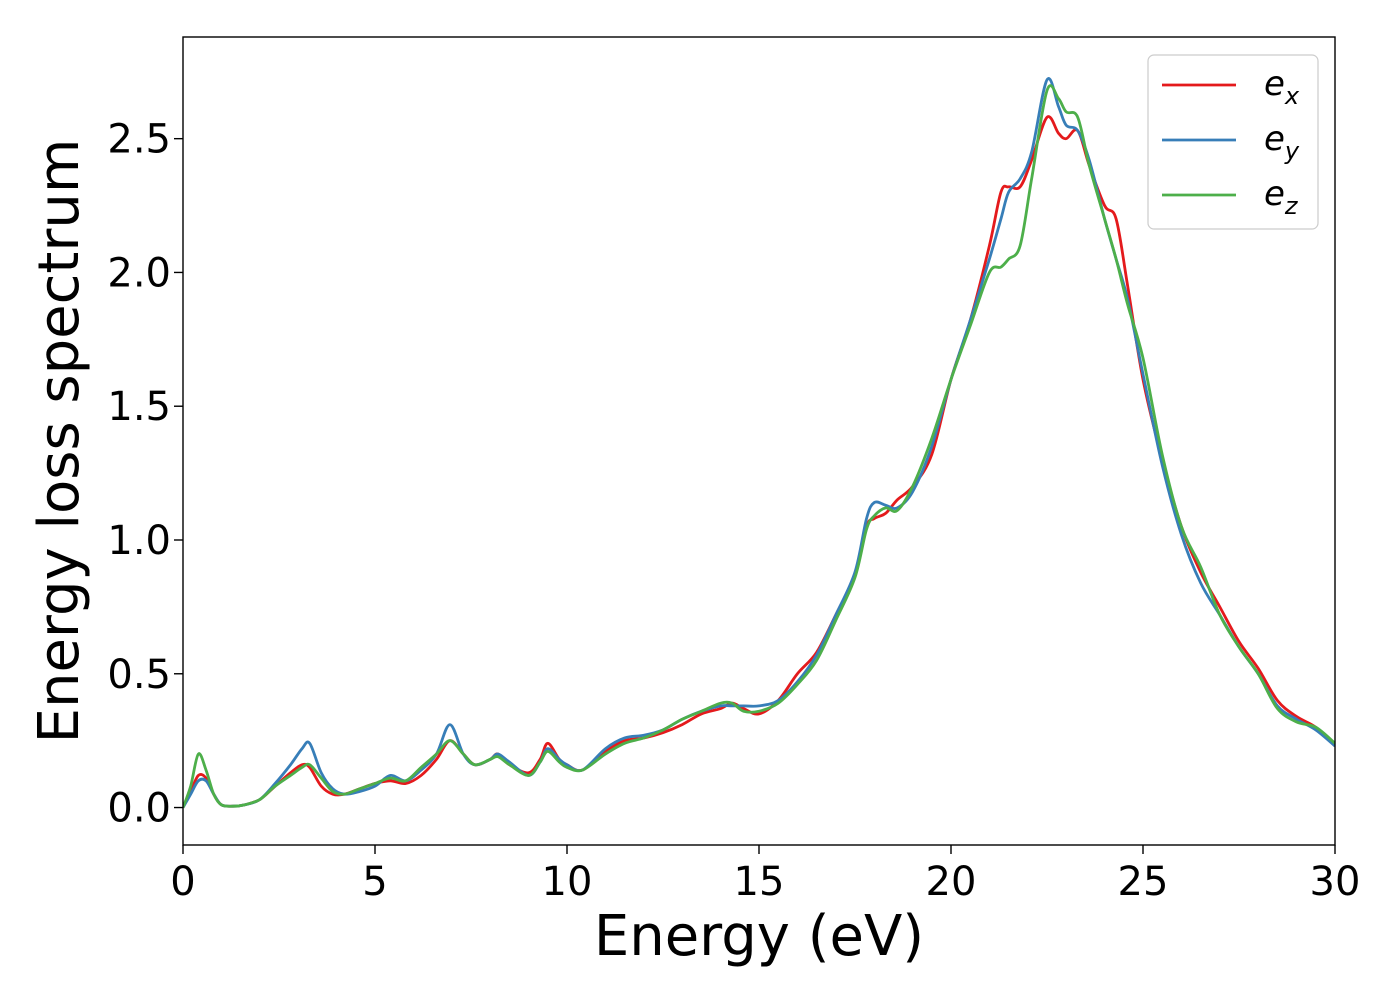 Image resolution: width=1400 pixels, height=1000 pixels. Describe the element at coordinates (1335, 882) in the screenshot. I see `x-tick-label: 30` at that location.